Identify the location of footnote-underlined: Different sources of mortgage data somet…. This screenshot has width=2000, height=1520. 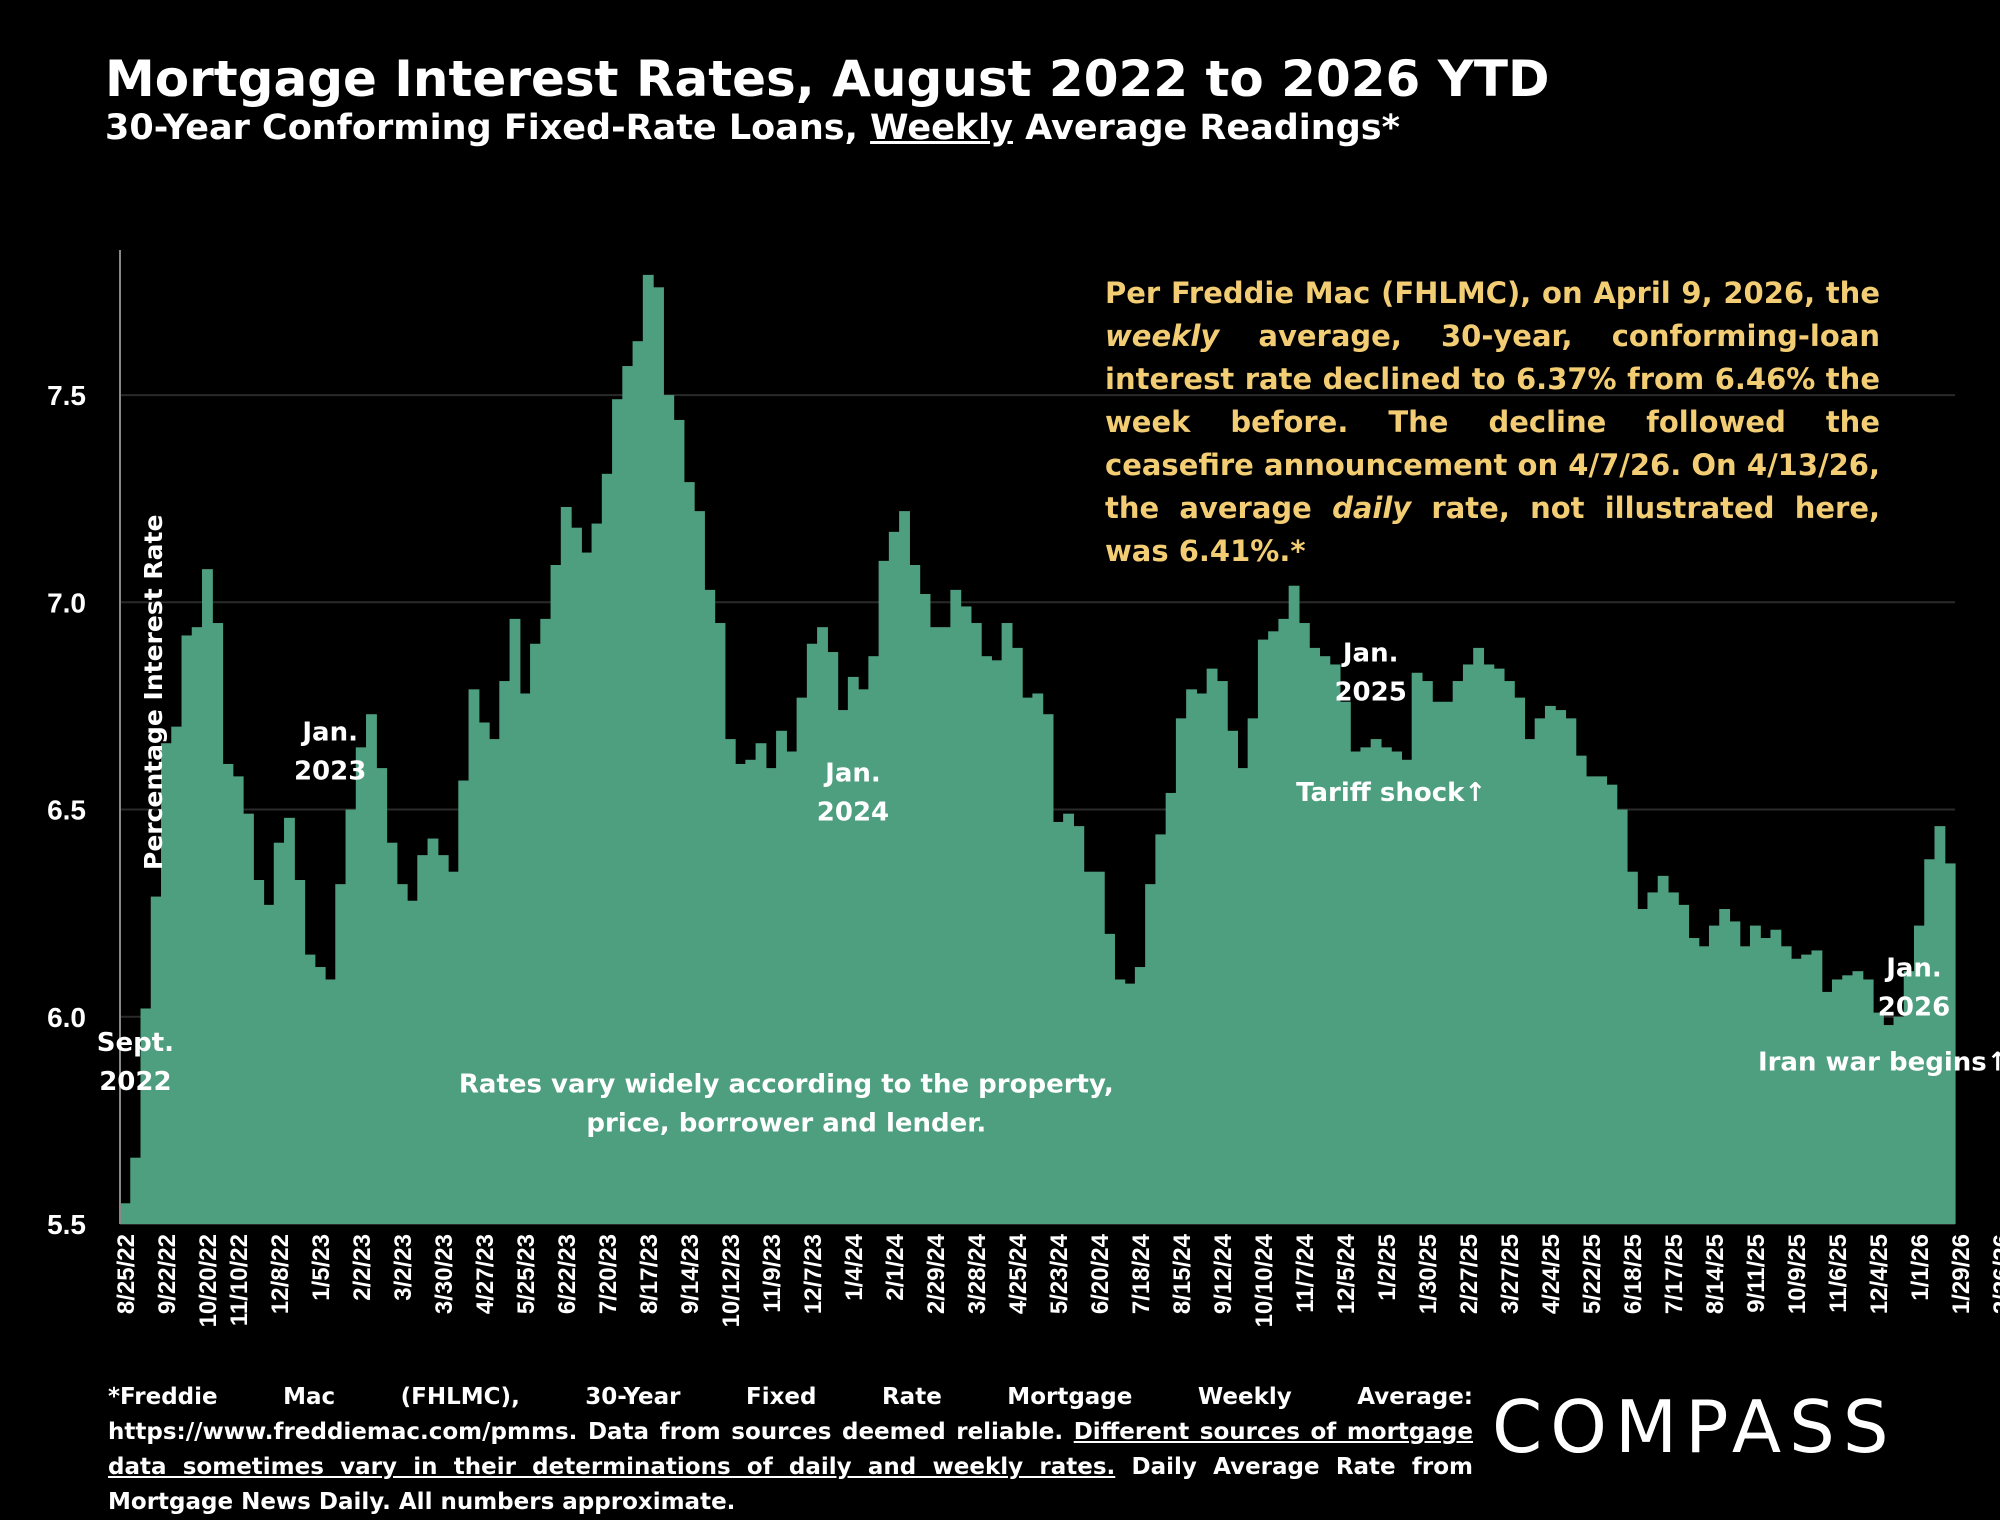
(790, 1449).